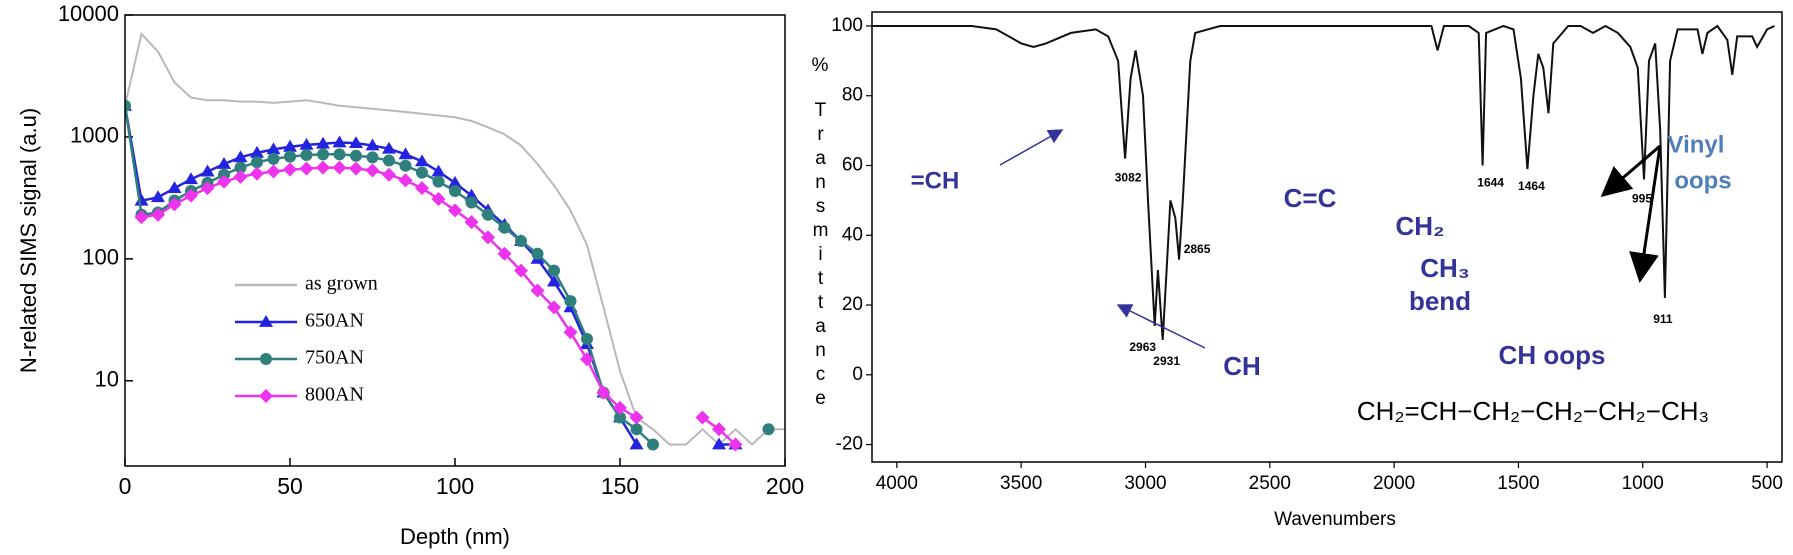 The height and width of the screenshot is (555, 1793). What do you see at coordinates (620, 486) in the screenshot?
I see `x-tick-label: 150` at bounding box center [620, 486].